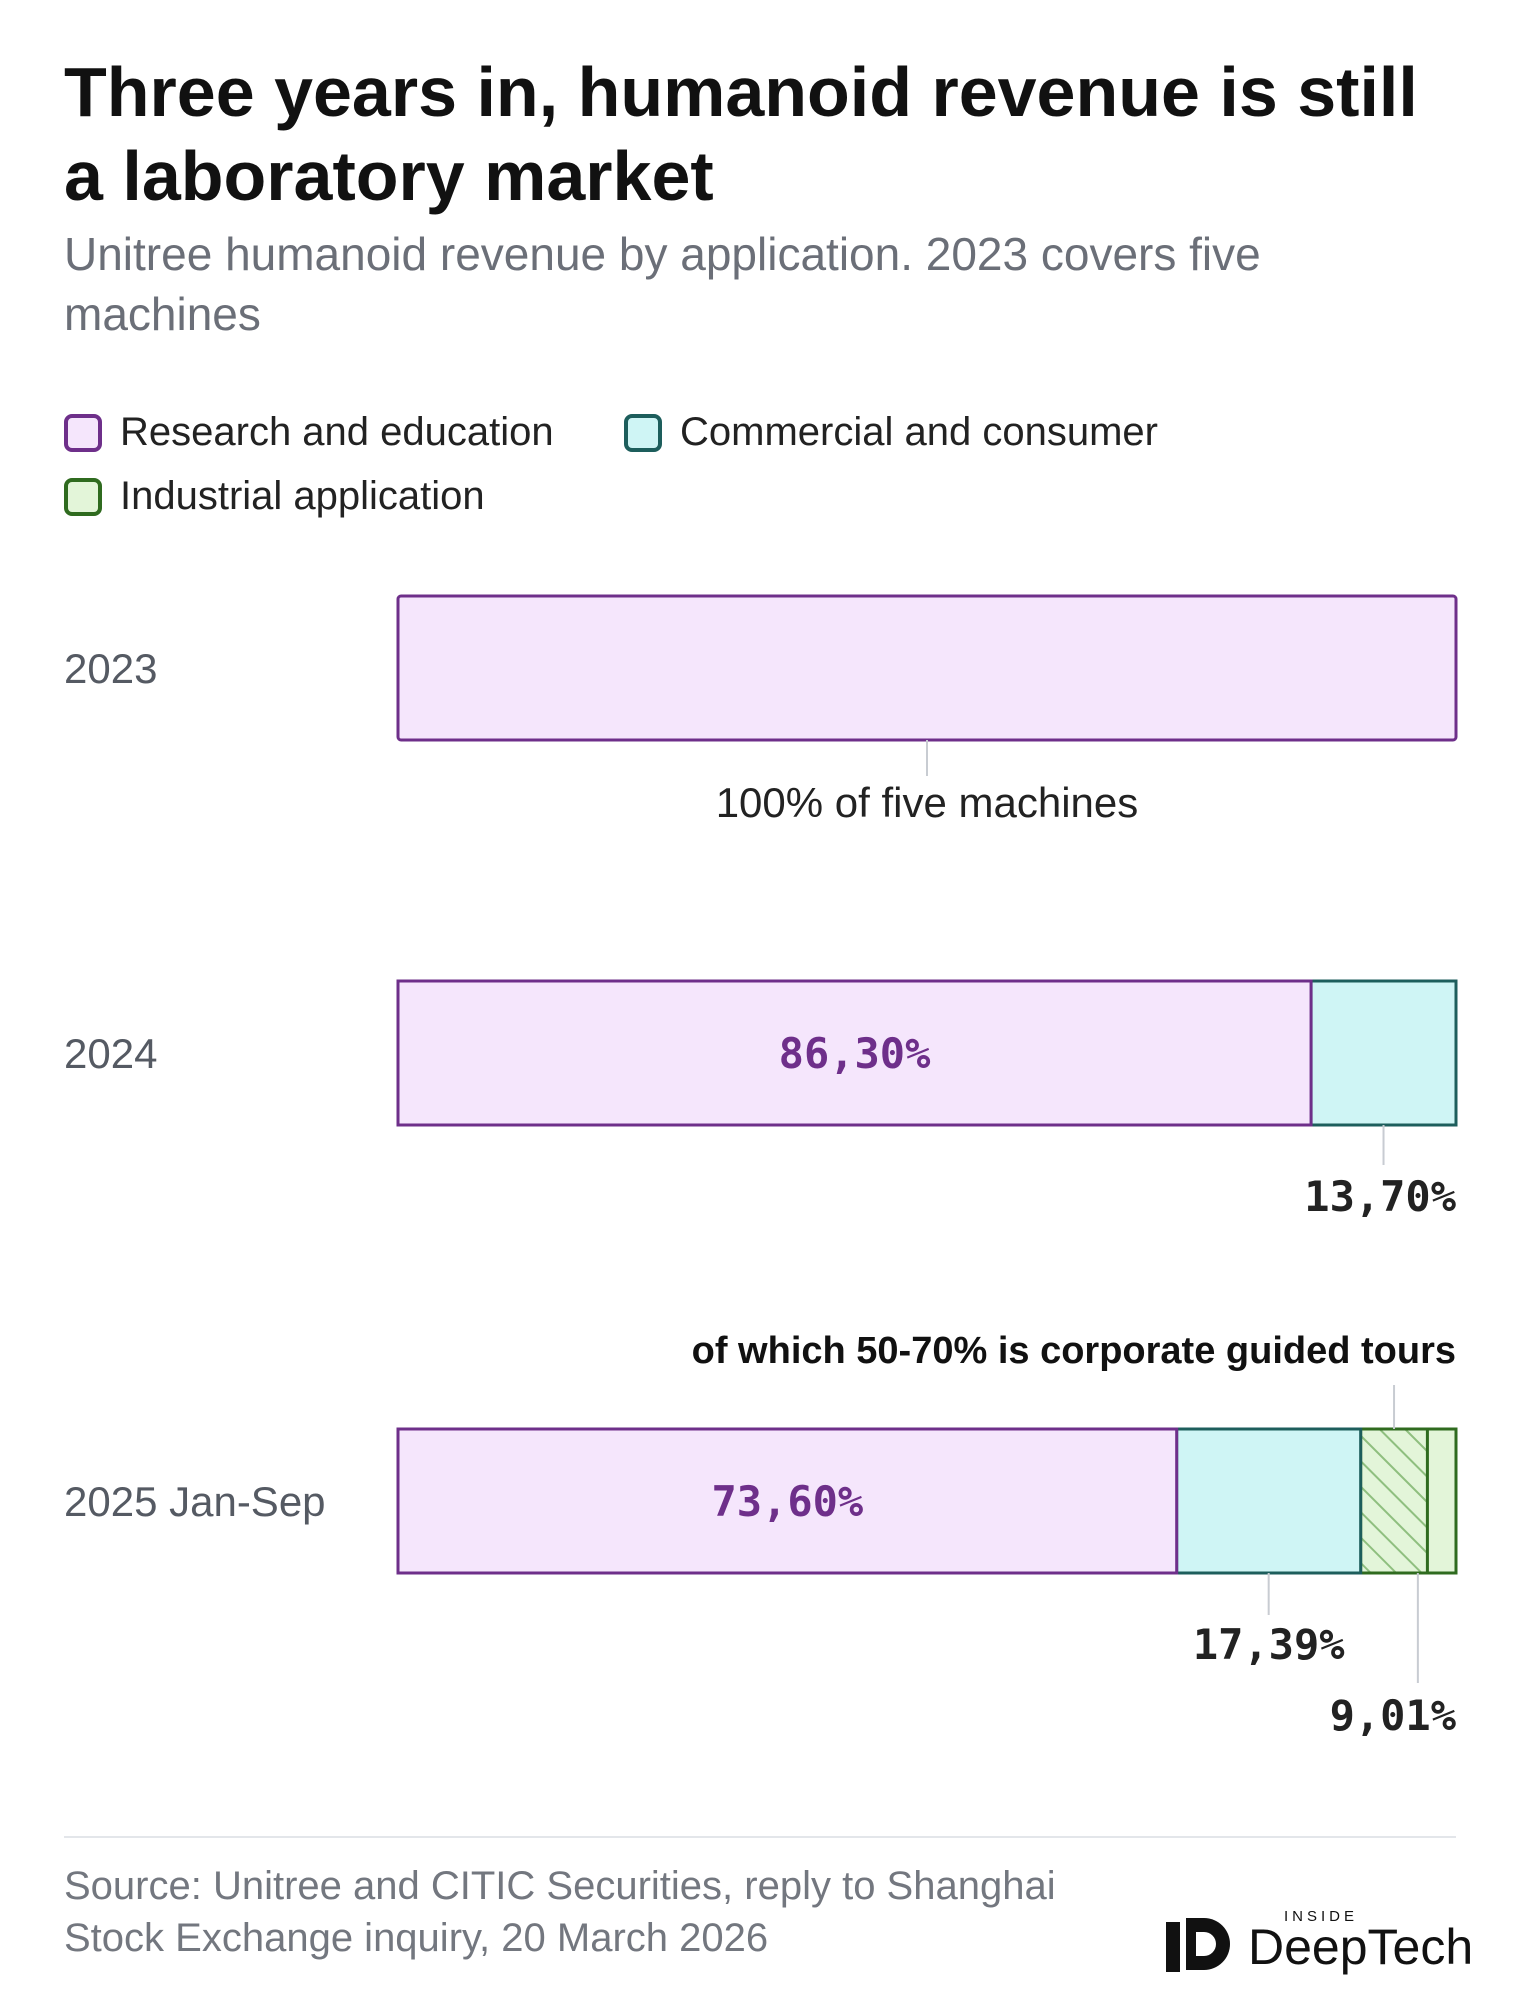 The width and height of the screenshot is (1520, 2008). Describe the element at coordinates (760, 1837) in the screenshot. I see `footer-divider` at that location.